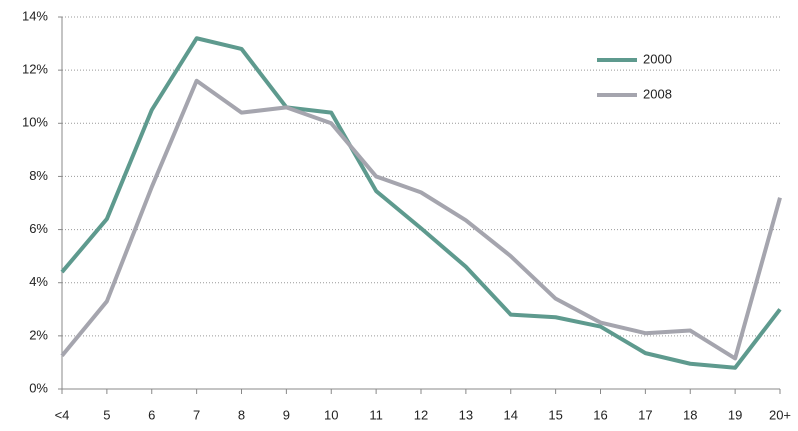 This screenshot has width=798, height=431. I want to click on x-tick-label: 14, so click(511, 414).